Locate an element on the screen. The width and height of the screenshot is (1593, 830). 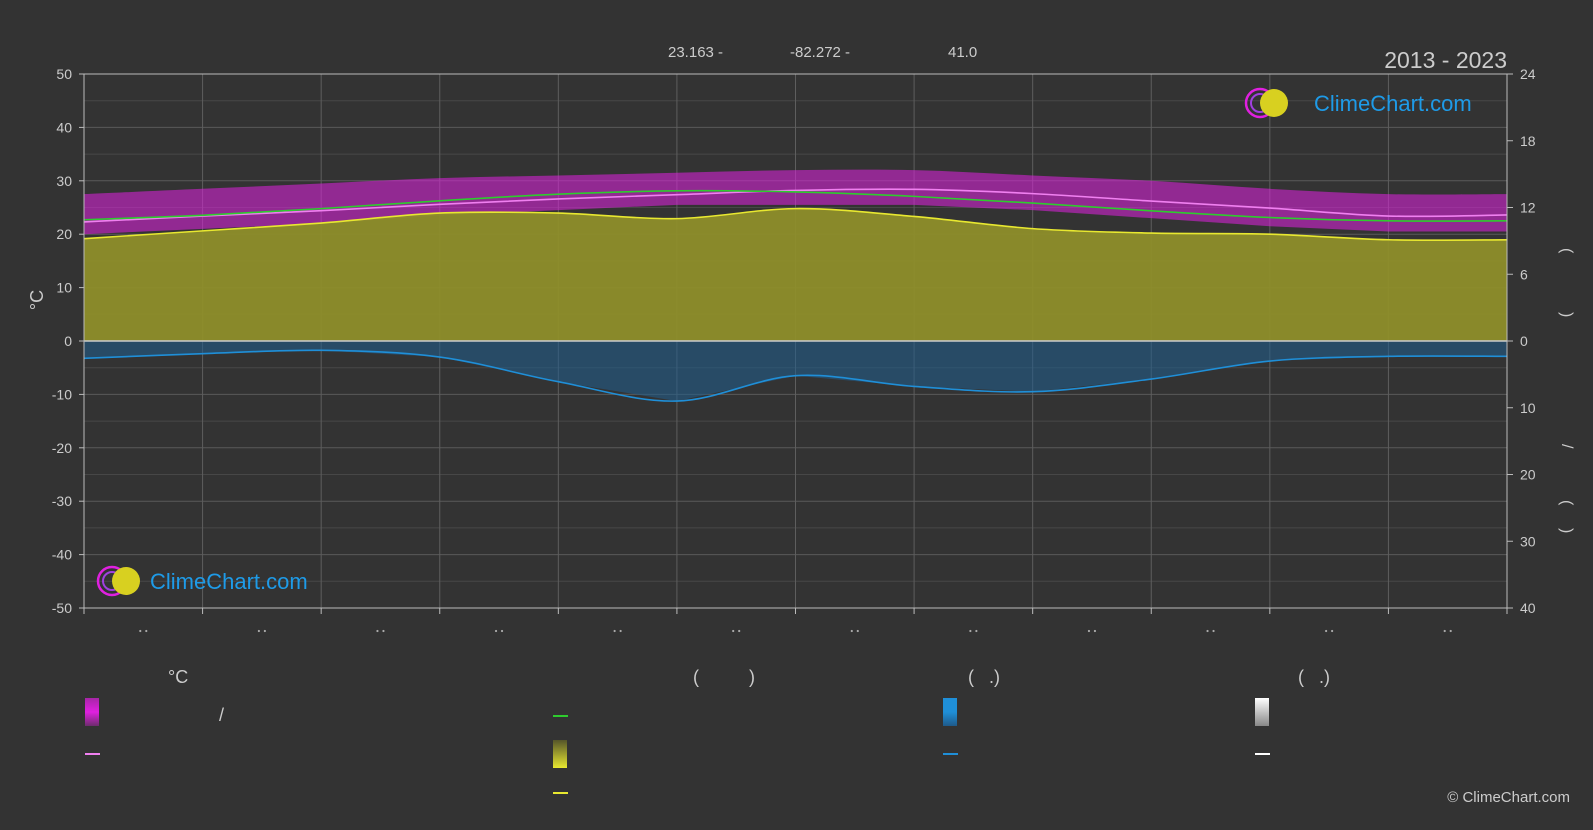
right-top-tick-label: 18 is located at coordinates (1528, 141).